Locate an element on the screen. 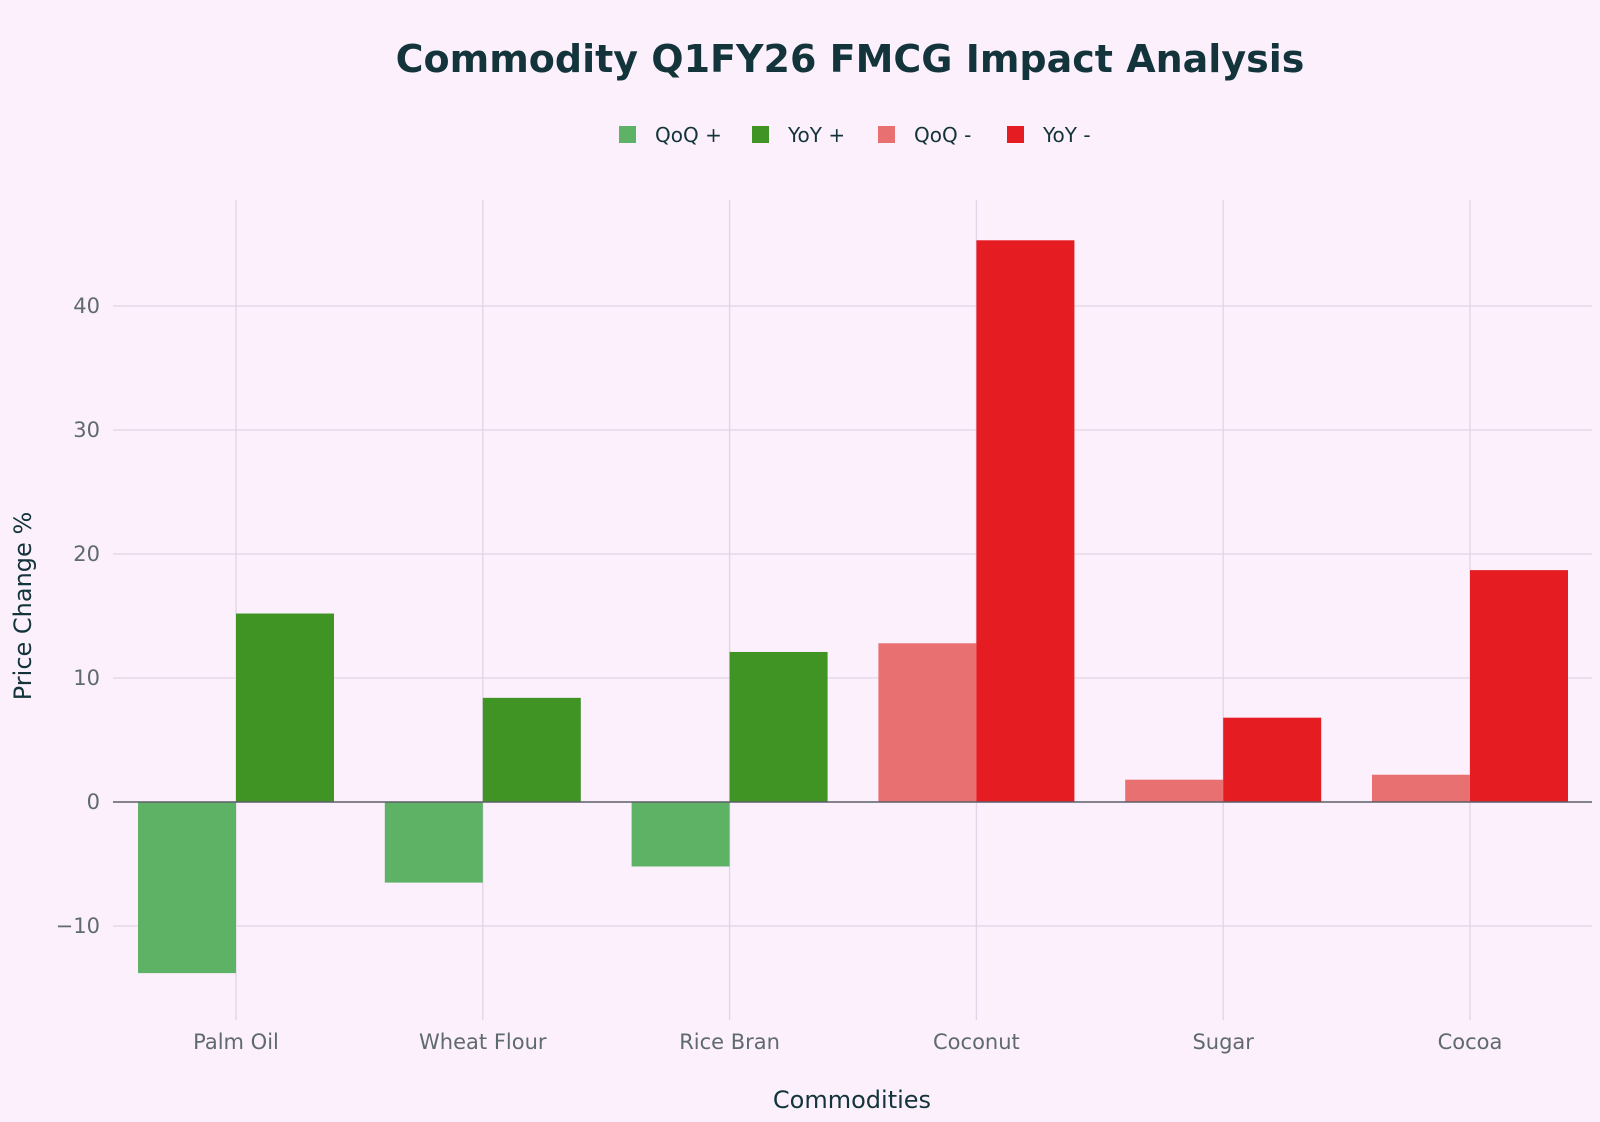 Image resolution: width=1600 pixels, height=1122 pixels. bar-qoq-palm-oil is located at coordinates (187, 888).